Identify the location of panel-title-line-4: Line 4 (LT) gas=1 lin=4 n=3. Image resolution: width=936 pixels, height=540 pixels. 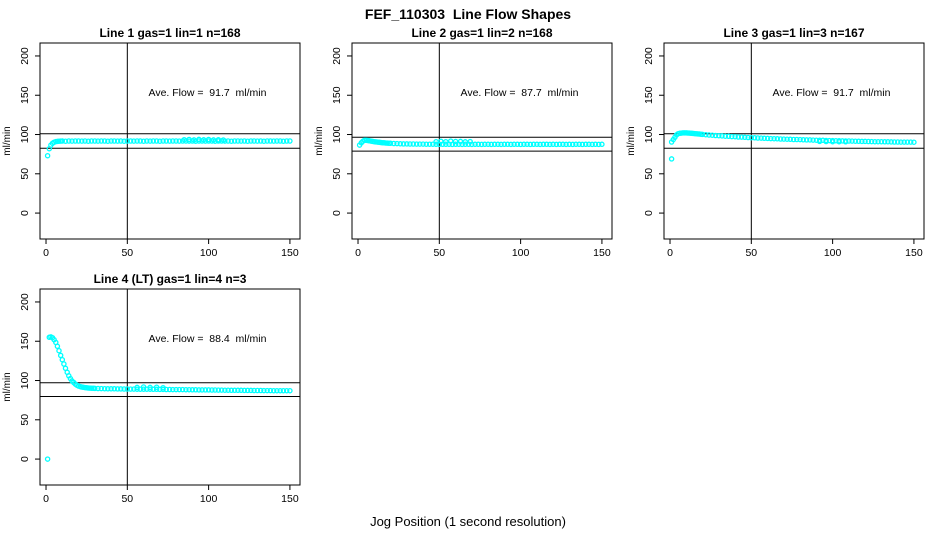
(170, 279).